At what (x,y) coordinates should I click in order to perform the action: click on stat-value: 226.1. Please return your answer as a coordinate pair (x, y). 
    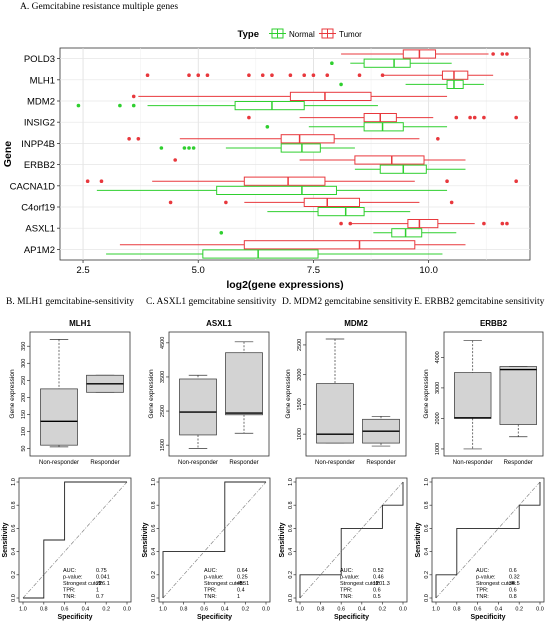
    Looking at the image, I should click on (103, 584).